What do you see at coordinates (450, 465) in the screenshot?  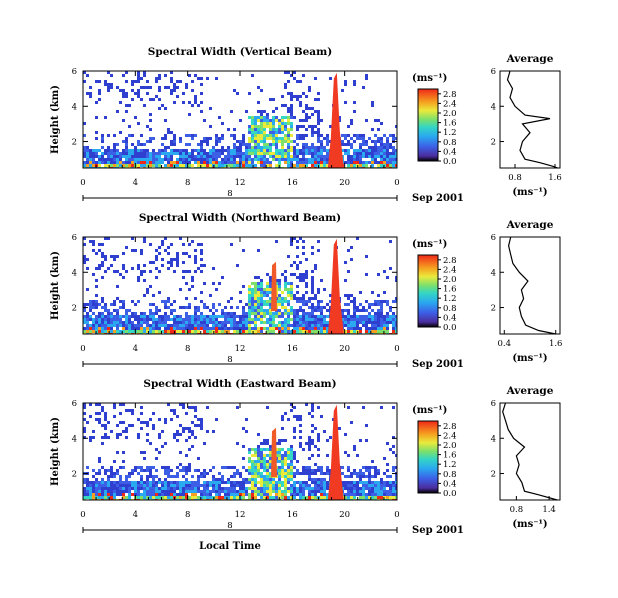 I see `colorbar-tick-label: 1.2` at bounding box center [450, 465].